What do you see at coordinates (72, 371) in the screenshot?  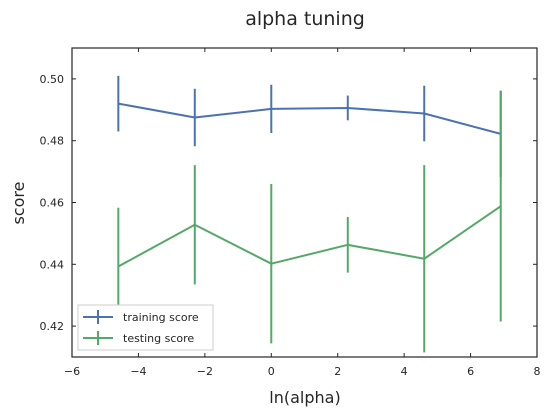 I see `x-tick-label: −6` at bounding box center [72, 371].